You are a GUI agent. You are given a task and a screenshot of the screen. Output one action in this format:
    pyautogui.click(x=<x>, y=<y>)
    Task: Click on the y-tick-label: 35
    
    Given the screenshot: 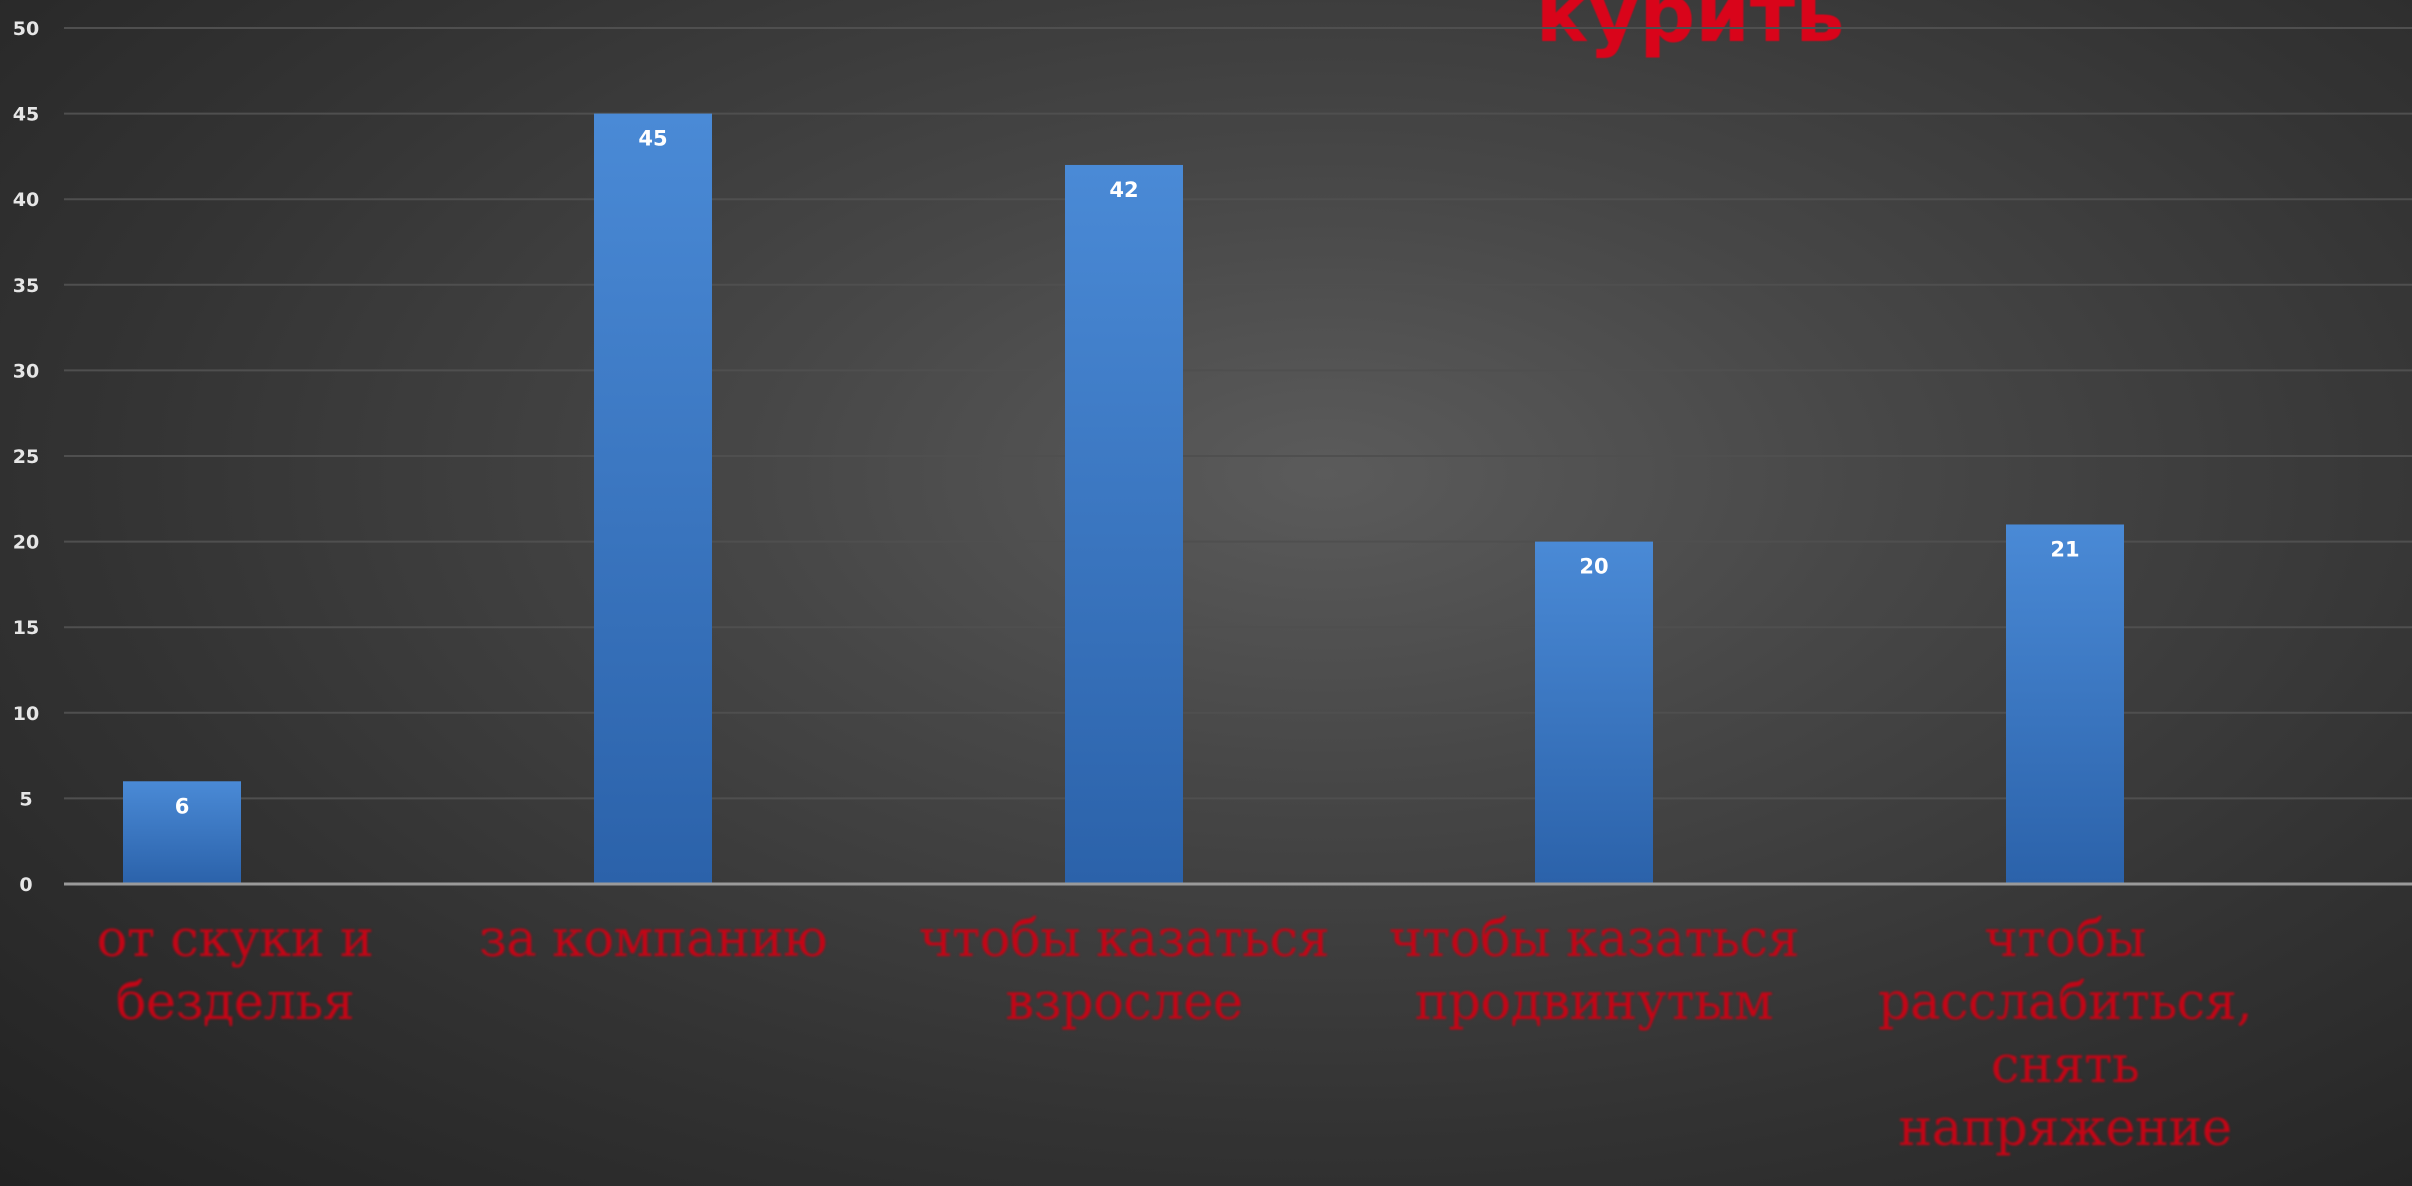 What is the action you would take?
    pyautogui.click(x=26, y=286)
    